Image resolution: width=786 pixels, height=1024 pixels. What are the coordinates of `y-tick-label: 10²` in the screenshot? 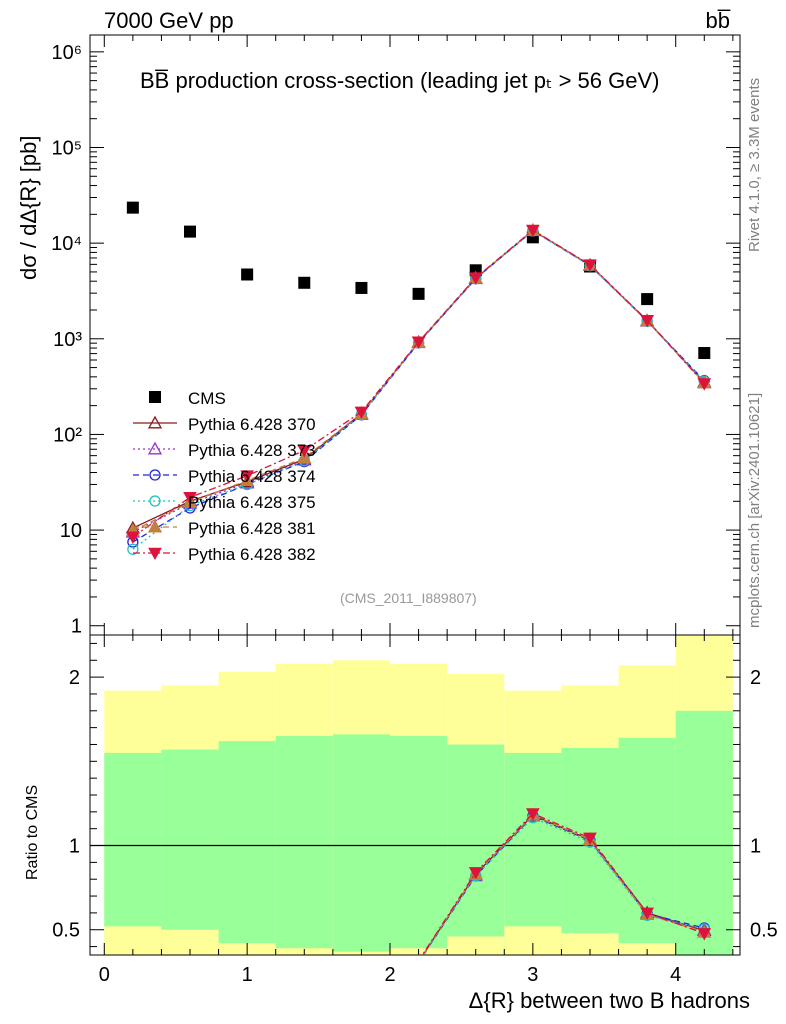 It's located at (67, 435).